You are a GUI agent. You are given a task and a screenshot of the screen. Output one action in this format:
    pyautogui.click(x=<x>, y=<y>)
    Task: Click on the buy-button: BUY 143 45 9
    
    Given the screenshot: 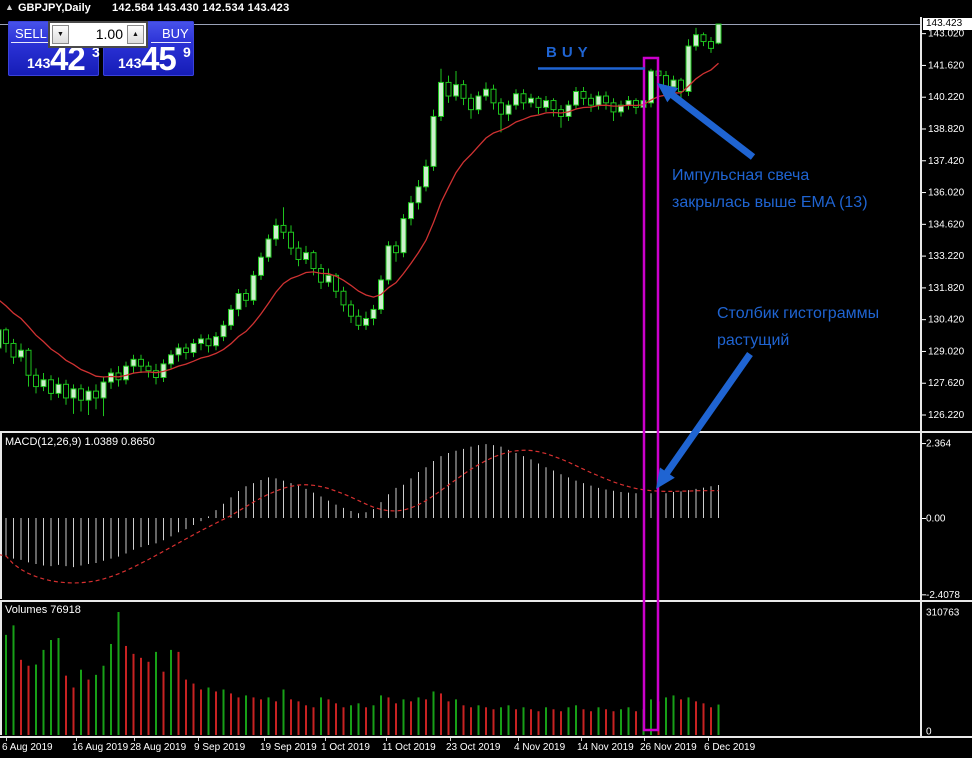 What is the action you would take?
    pyautogui.click(x=148, y=49)
    